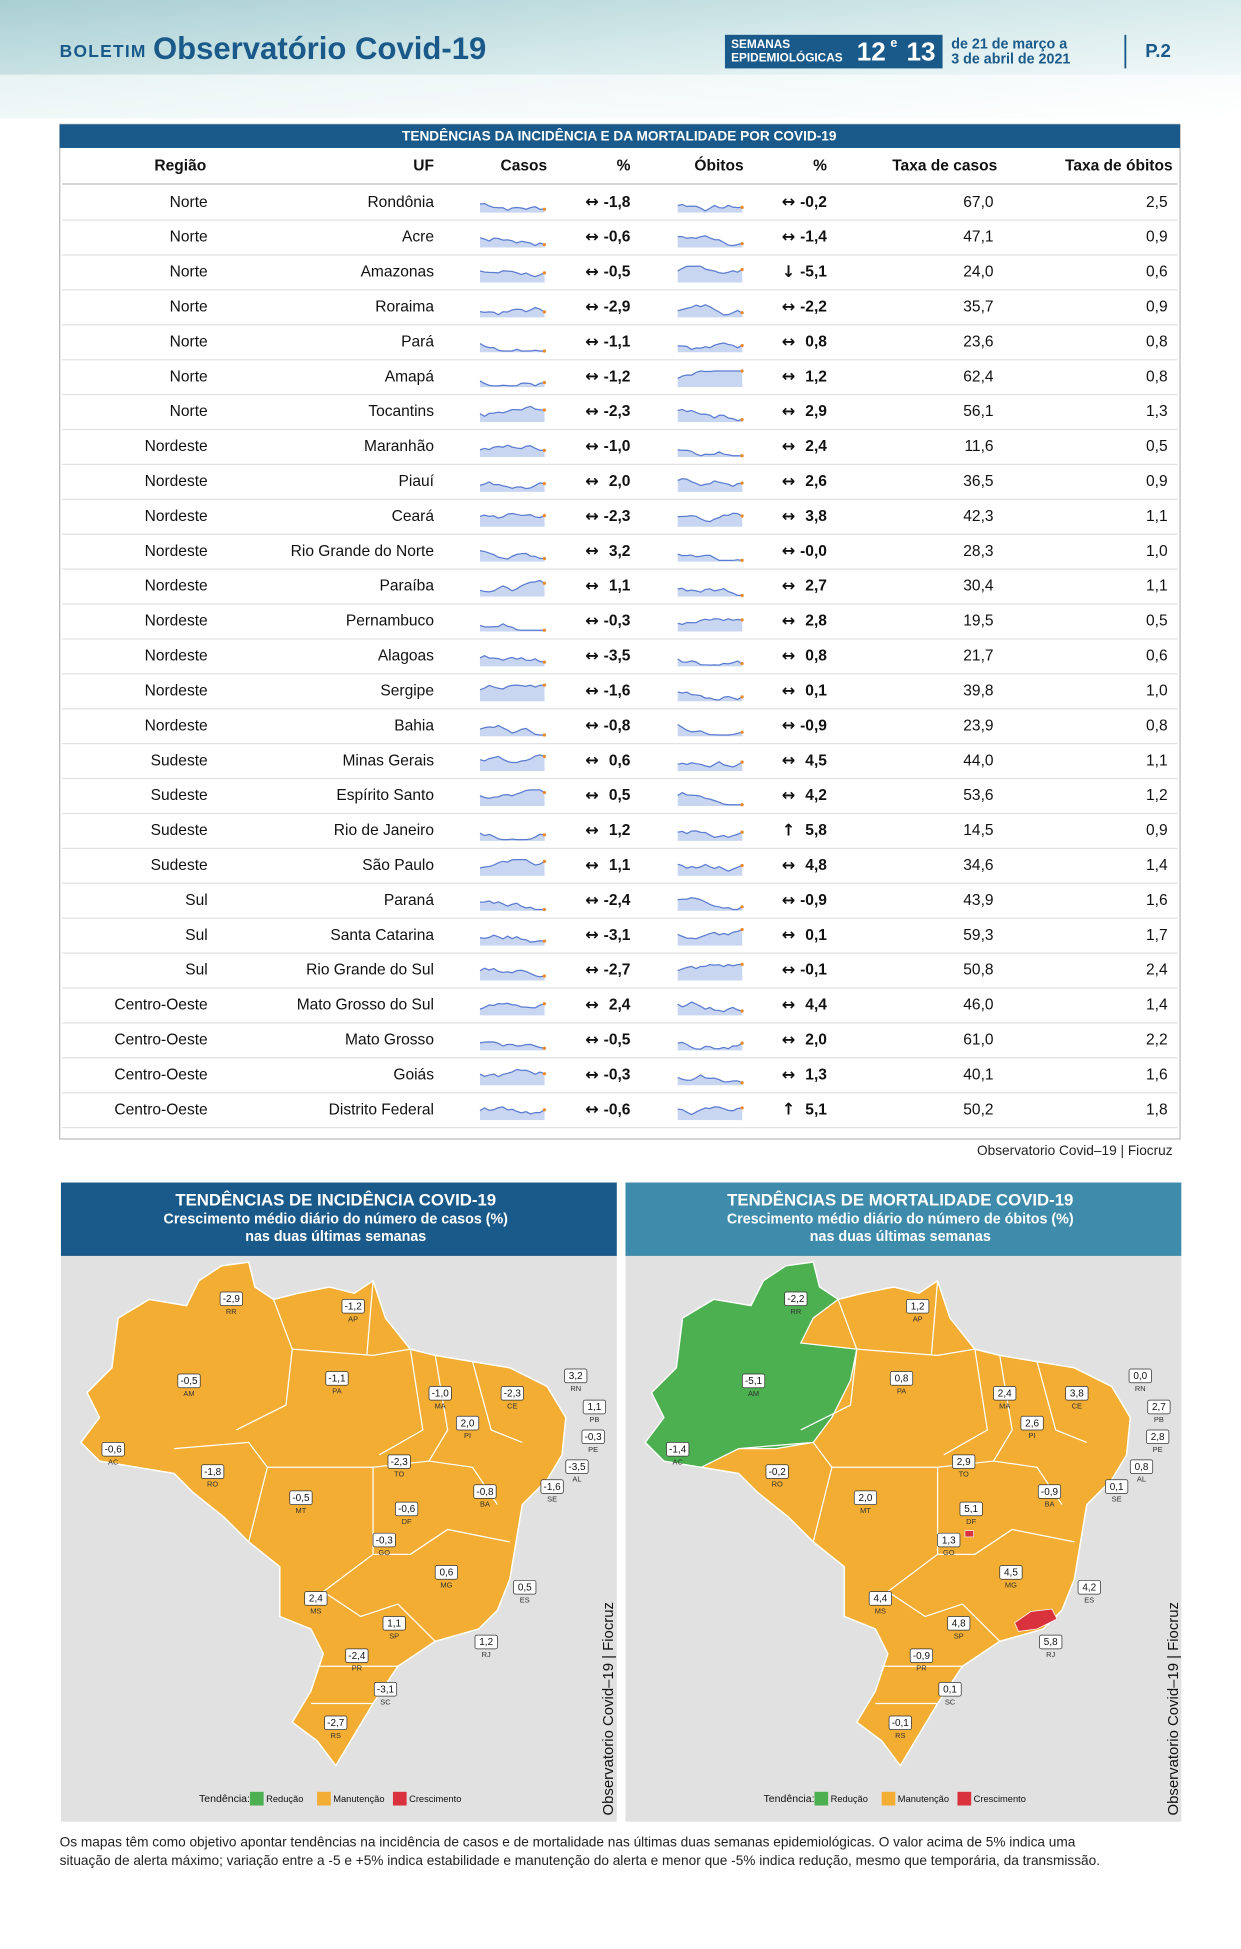 Image resolution: width=1241 pixels, height=1949 pixels. What do you see at coordinates (1157, 900) in the screenshot?
I see `death-rate: 1,6` at bounding box center [1157, 900].